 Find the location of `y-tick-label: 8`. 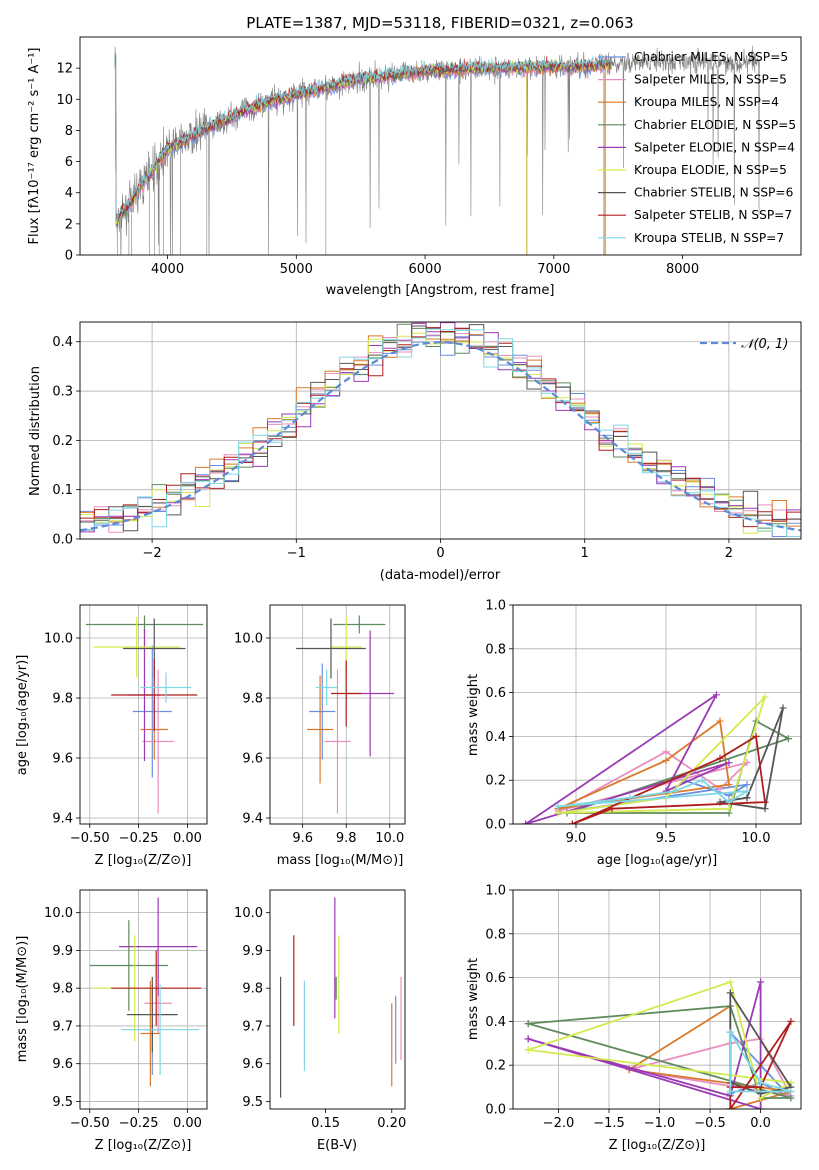

y-tick-label: 8 is located at coordinates (69, 131).